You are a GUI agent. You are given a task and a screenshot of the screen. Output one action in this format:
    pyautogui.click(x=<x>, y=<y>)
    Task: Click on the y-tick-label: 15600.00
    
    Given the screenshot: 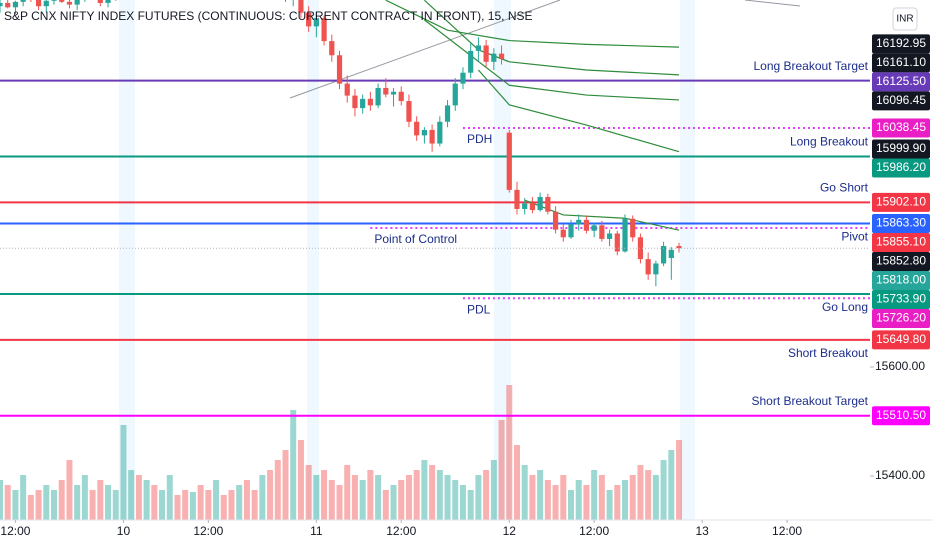 What is the action you would take?
    pyautogui.click(x=900, y=366)
    